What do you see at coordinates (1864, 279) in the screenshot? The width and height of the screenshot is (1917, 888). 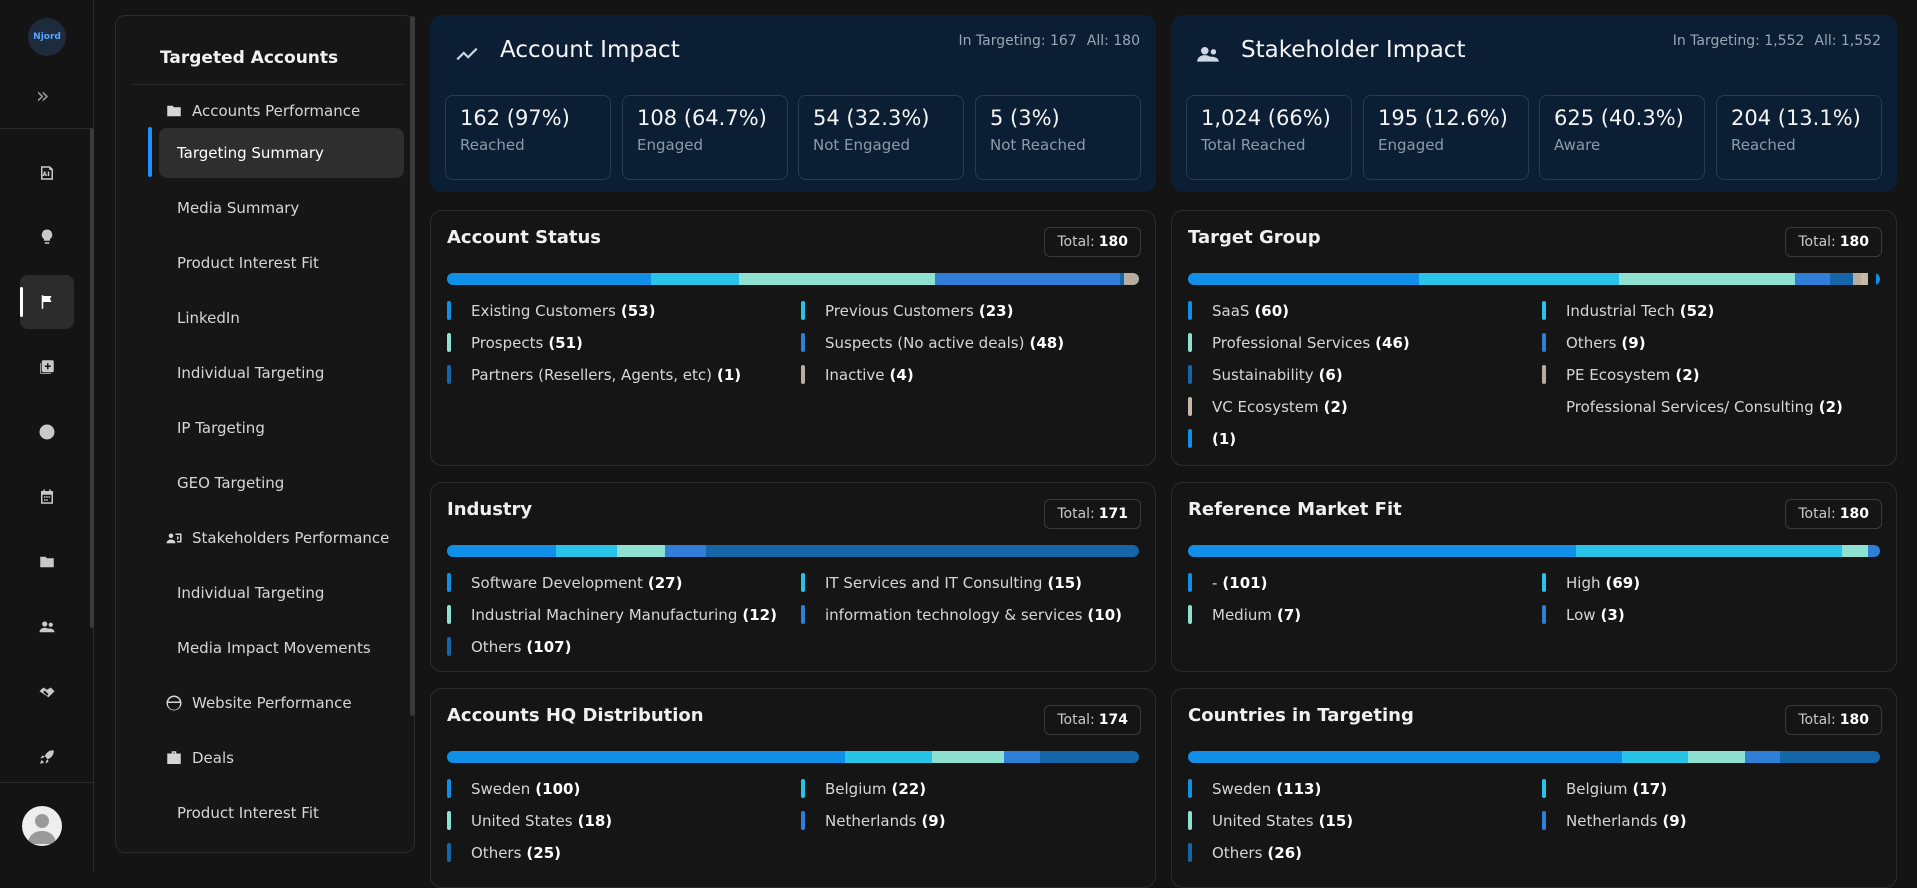 I see `bar-segment-vc-ecosystem` at bounding box center [1864, 279].